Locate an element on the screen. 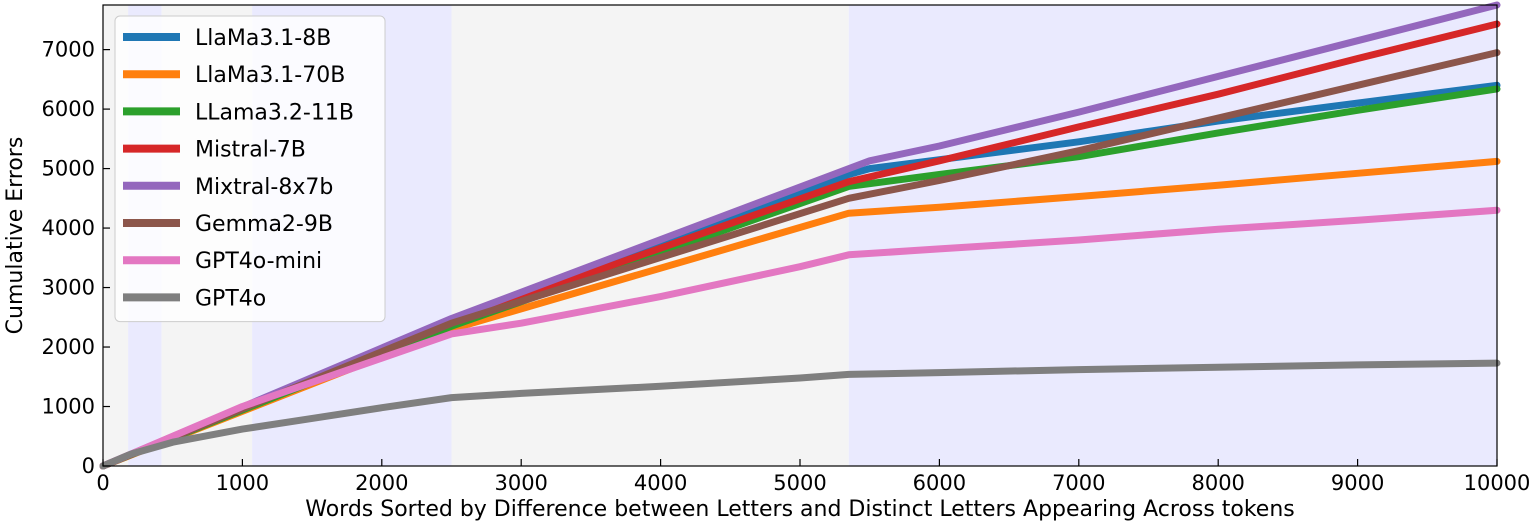 This screenshot has width=1540, height=527. legend-label-mistral-7b: Mistral-7B is located at coordinates (250, 150).